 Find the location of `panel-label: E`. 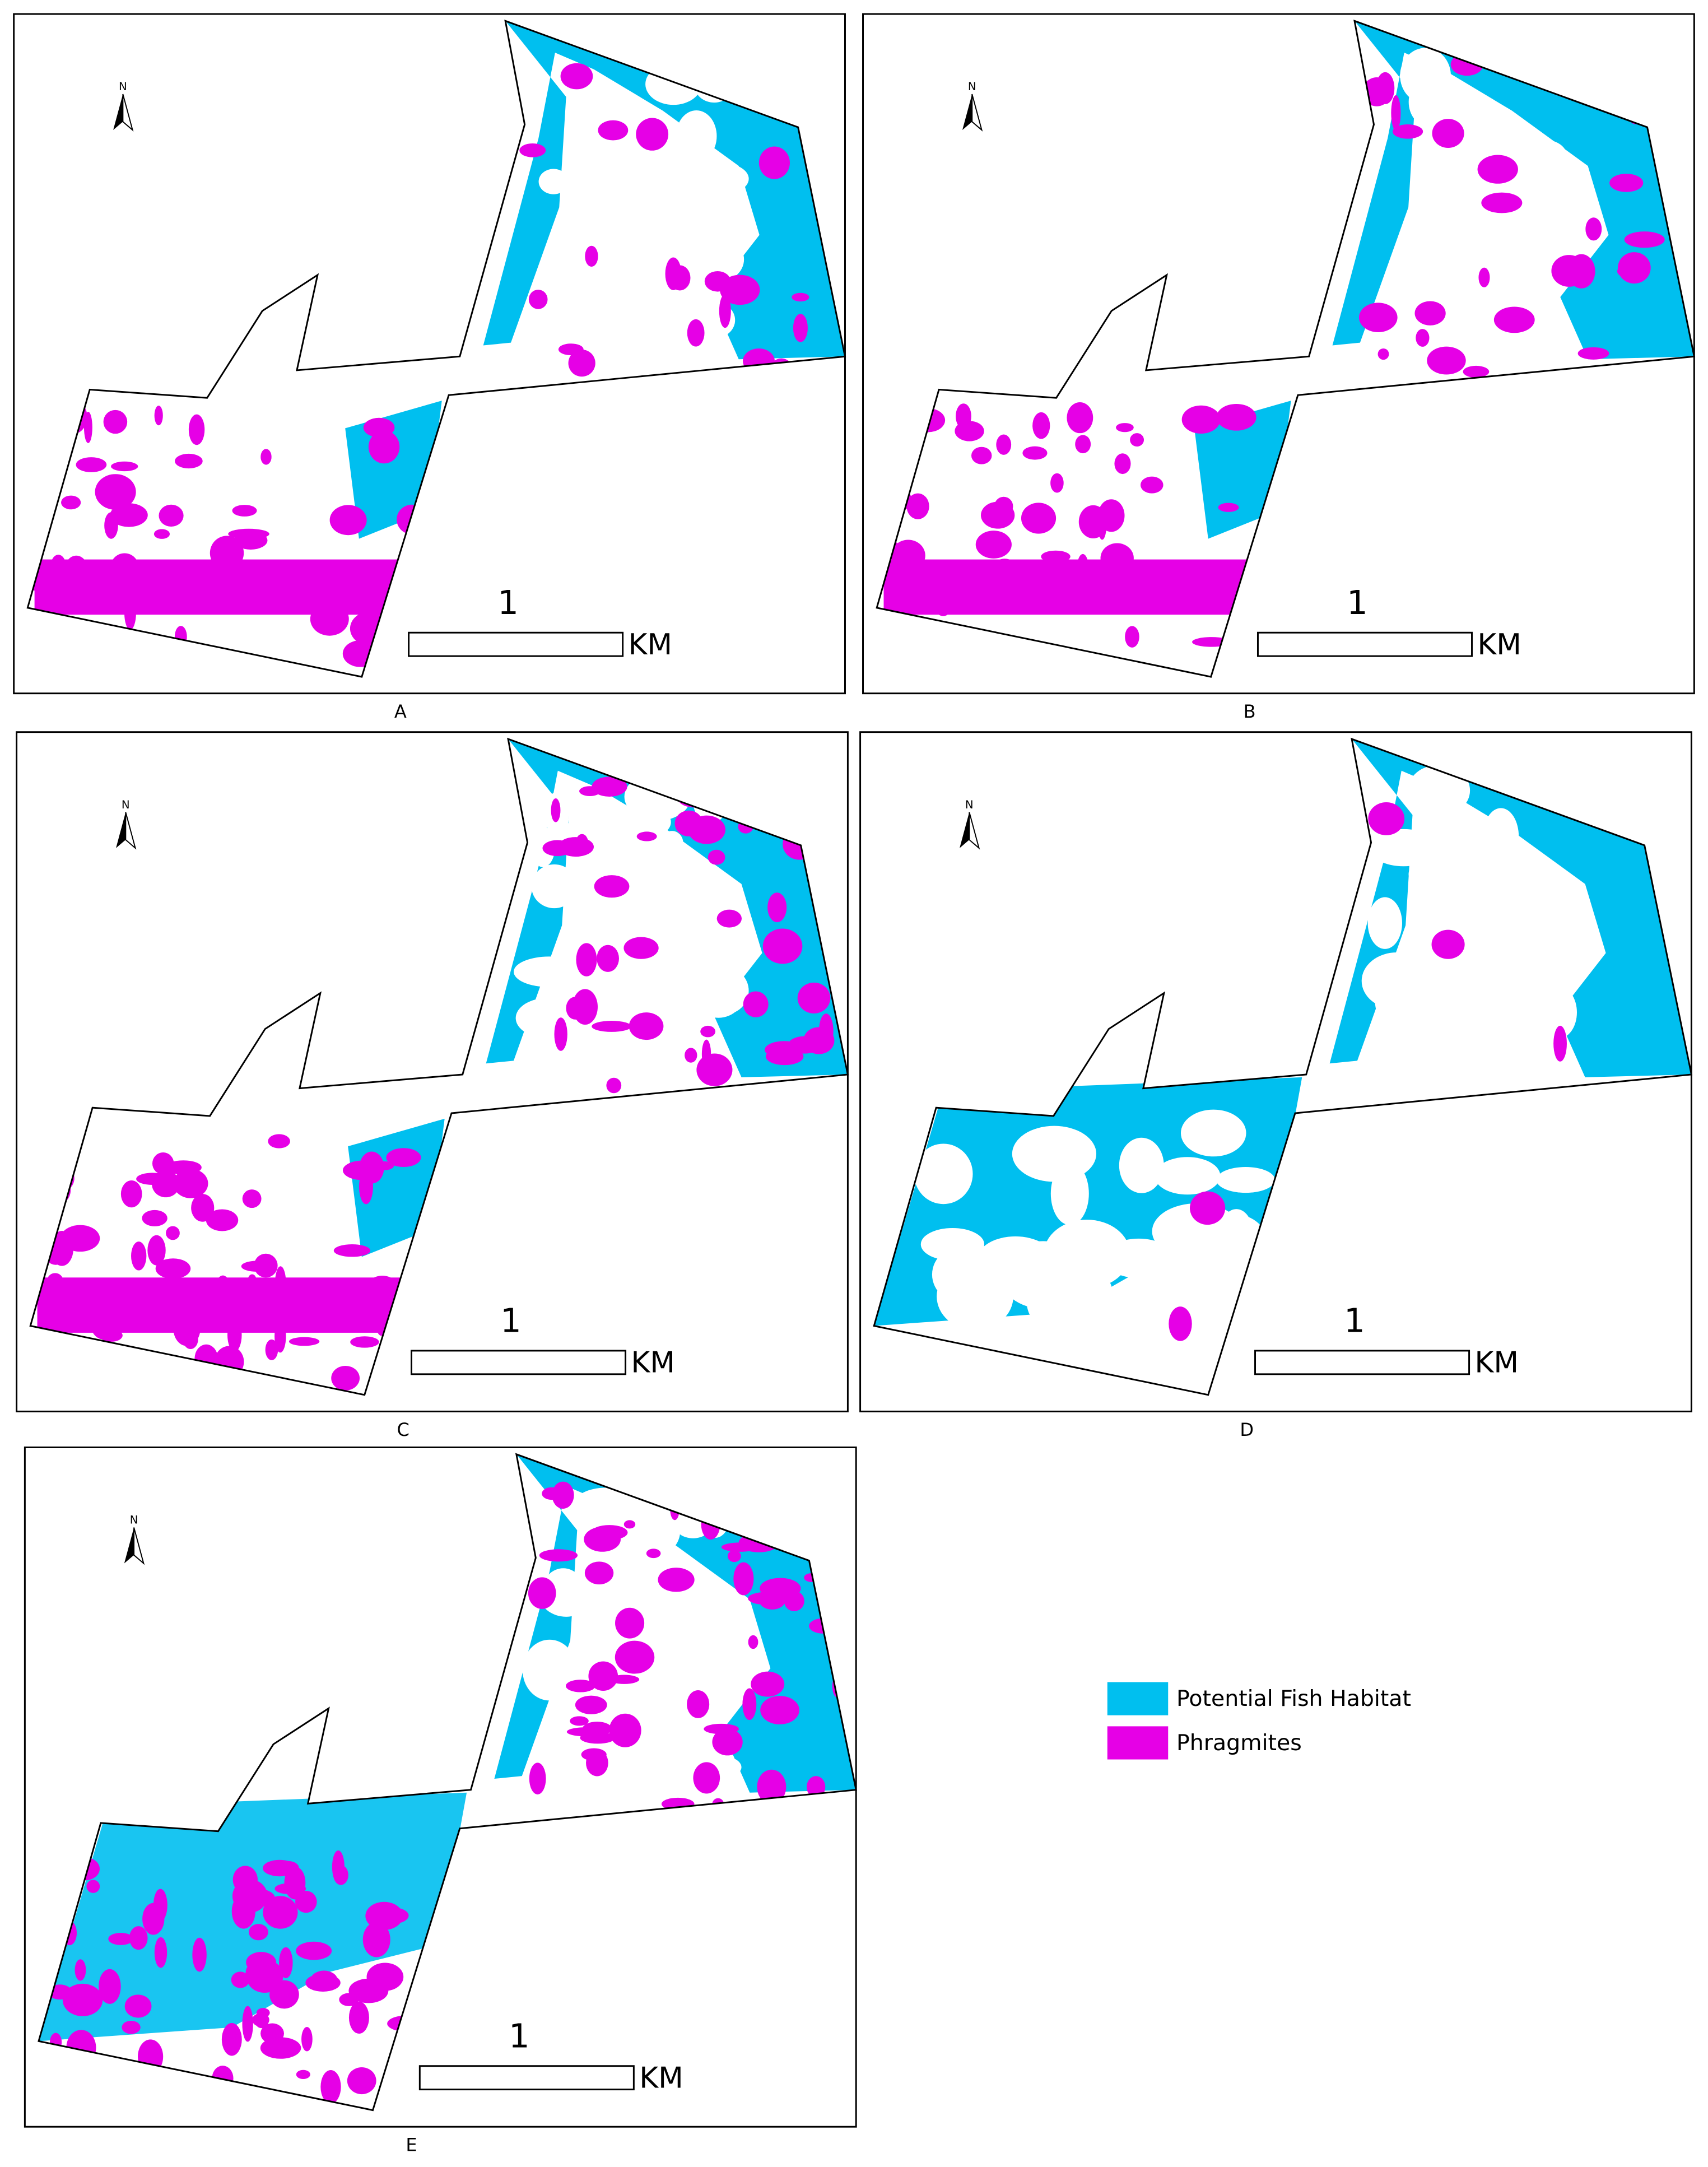

panel-label: E is located at coordinates (412, 2145).